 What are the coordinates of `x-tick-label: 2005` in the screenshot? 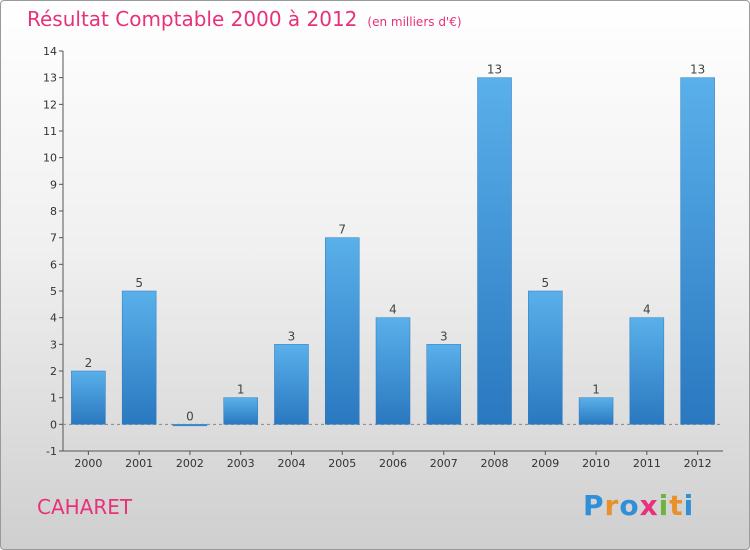 It's located at (342, 463).